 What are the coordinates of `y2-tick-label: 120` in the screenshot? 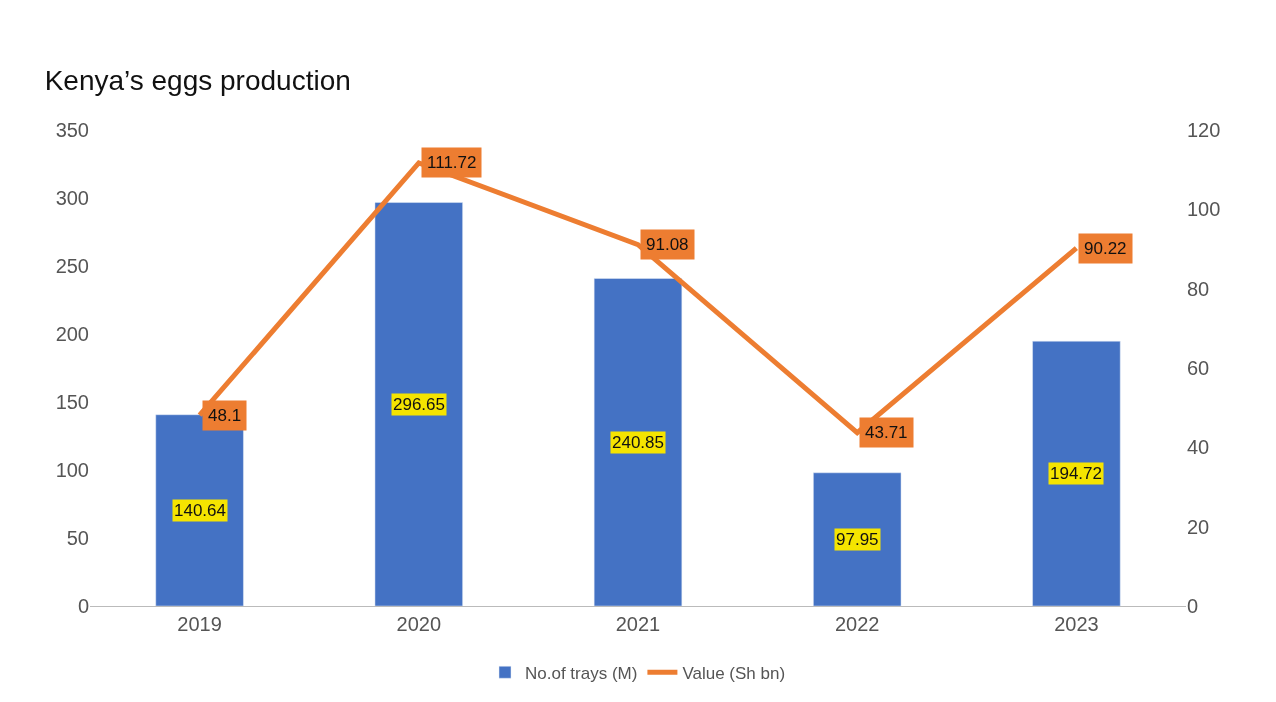 It's located at (1204, 130).